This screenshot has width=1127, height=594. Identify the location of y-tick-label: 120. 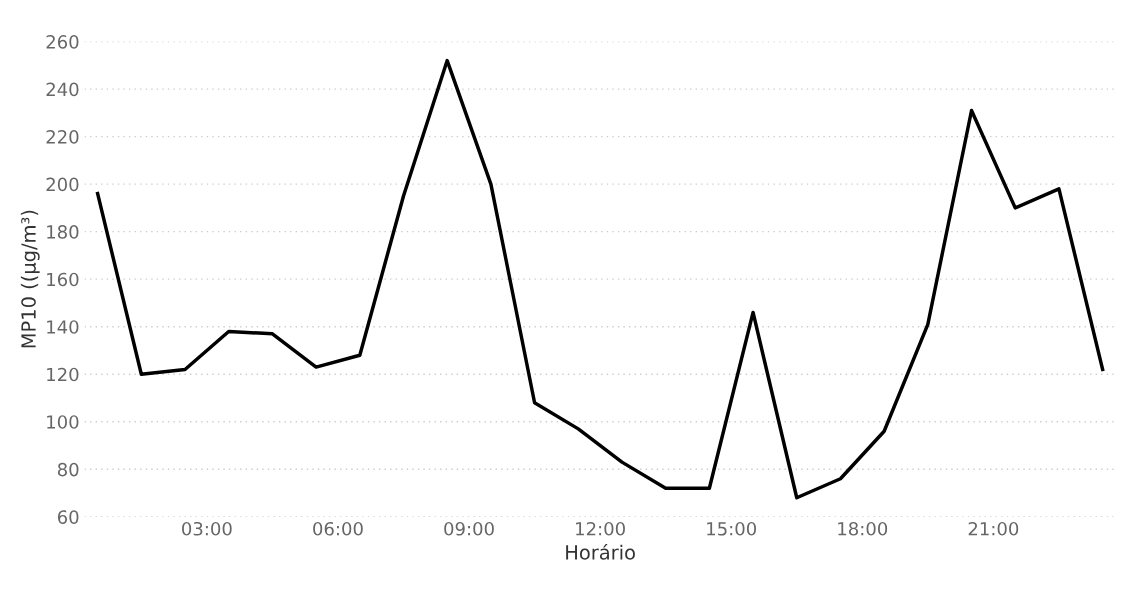
(63, 374).